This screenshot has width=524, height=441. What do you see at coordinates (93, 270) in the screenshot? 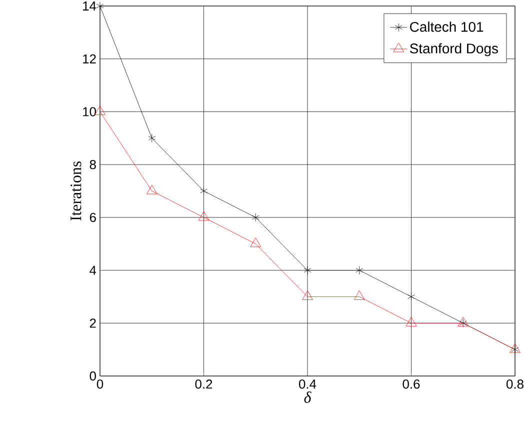
I see `y-tick-label: 4` at bounding box center [93, 270].